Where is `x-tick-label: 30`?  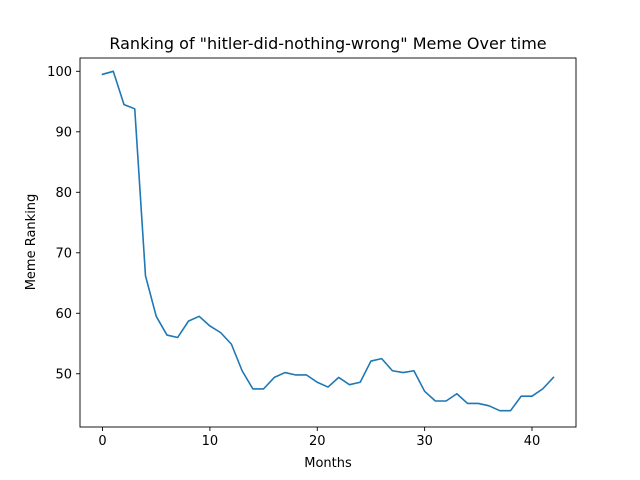
x-tick-label: 30 is located at coordinates (424, 441).